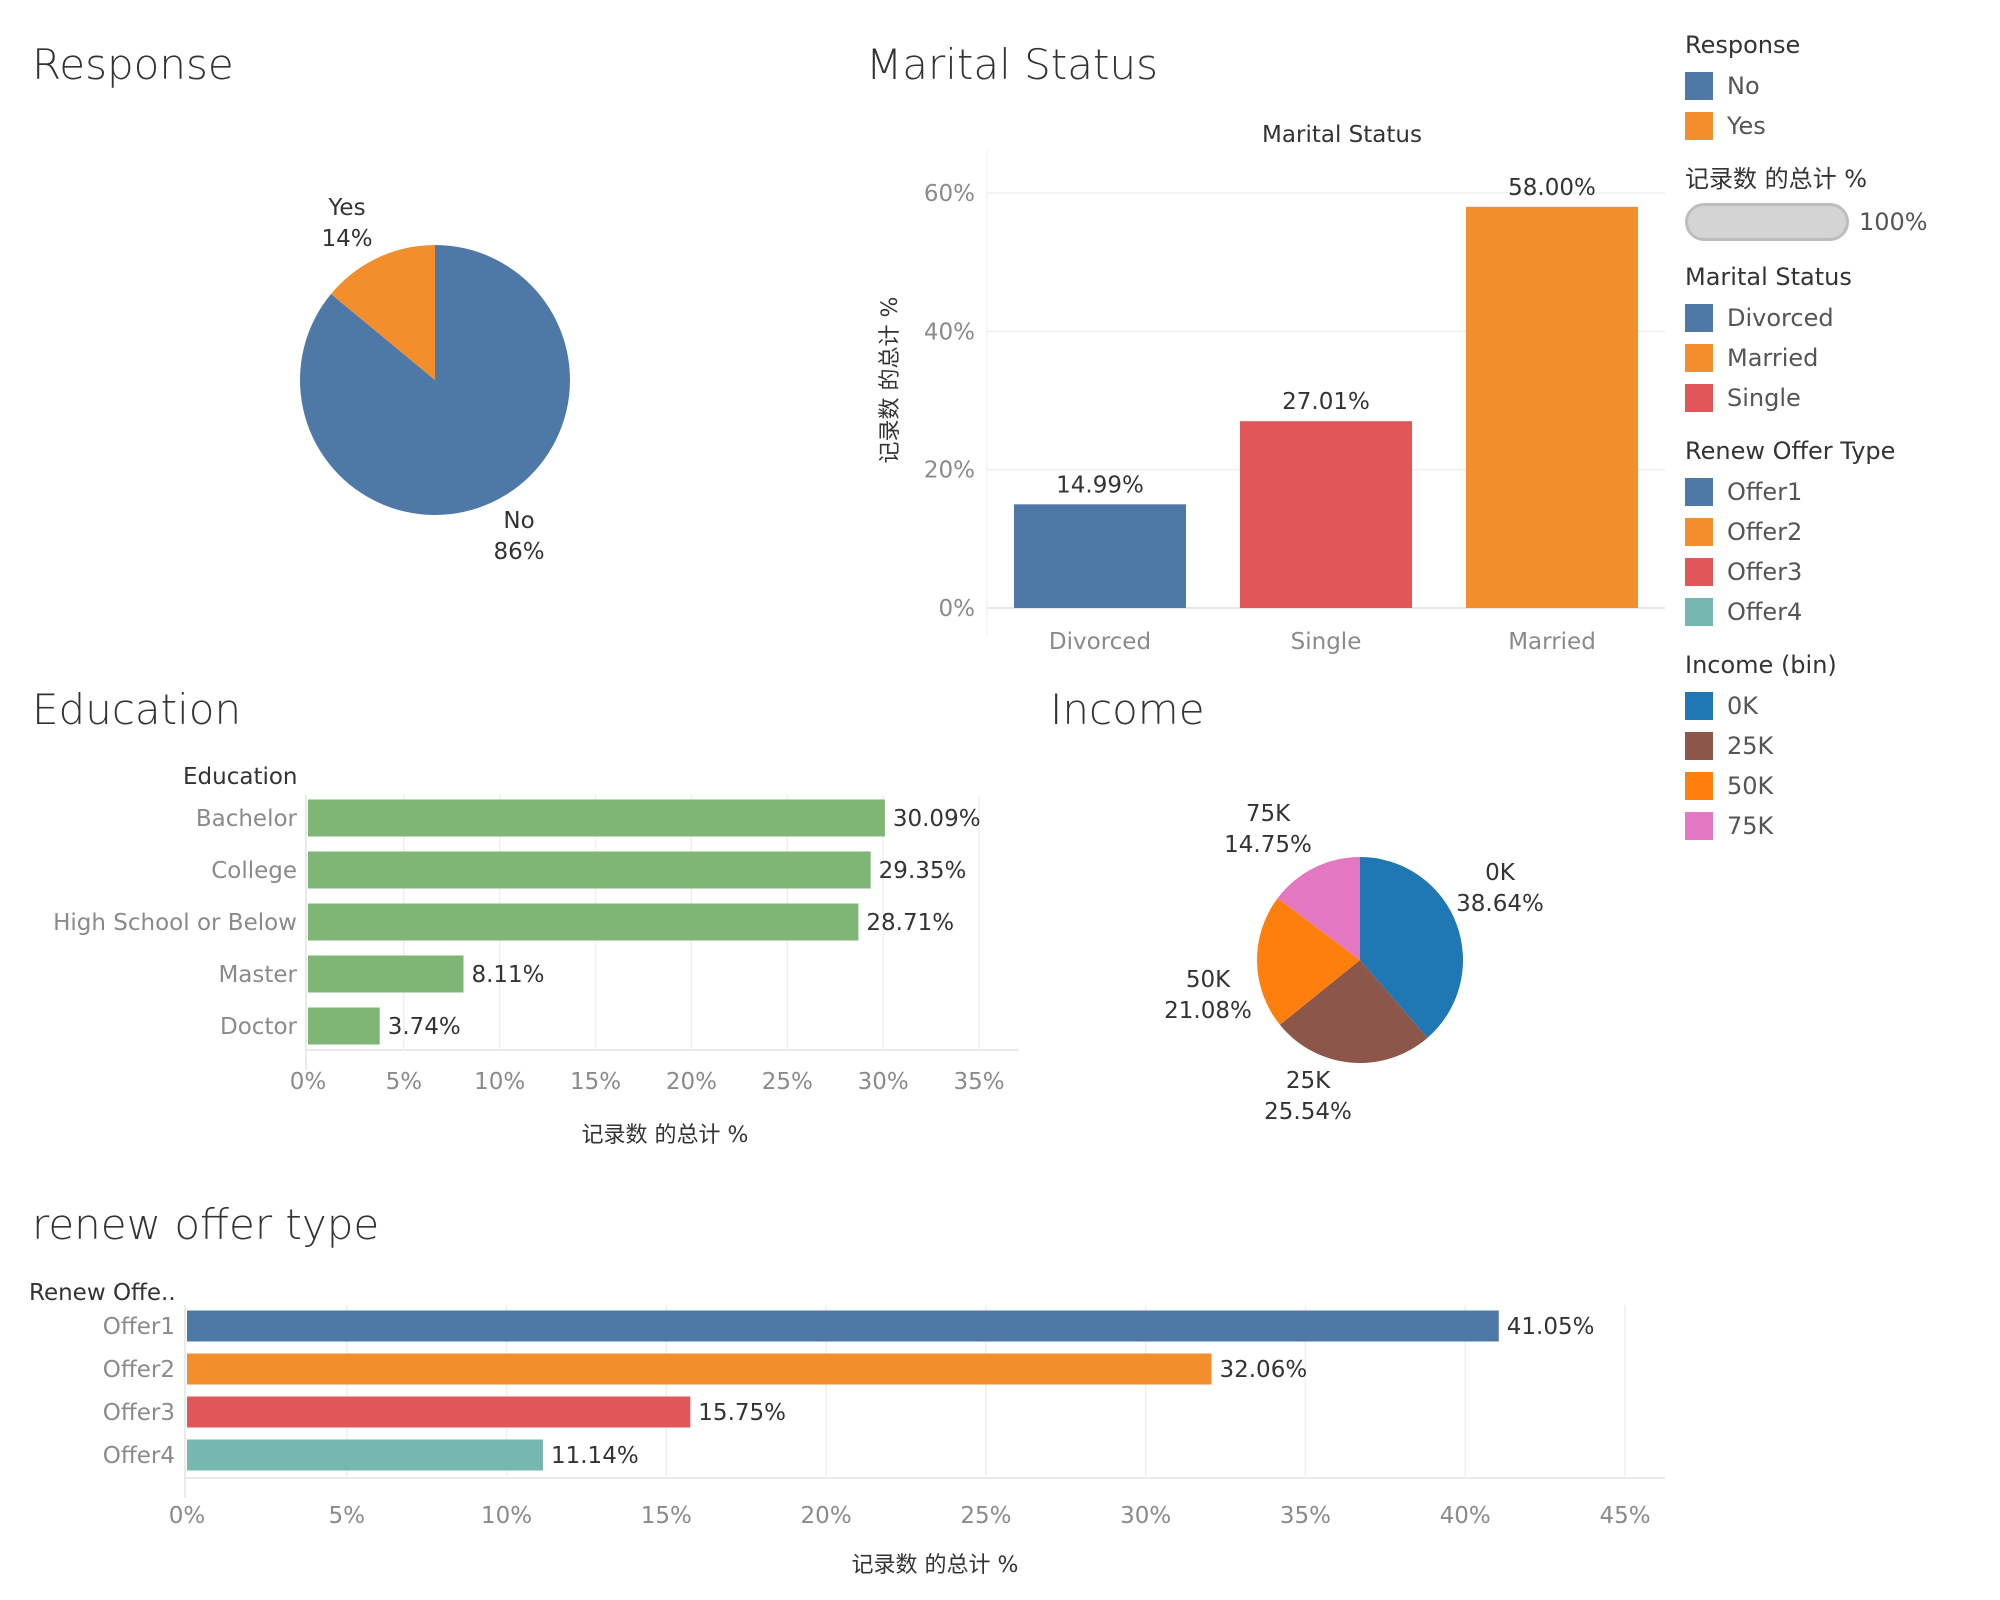 Image resolution: width=2000 pixels, height=1600 pixels. Describe the element at coordinates (1318, 908) in the screenshot. I see `income-slice-75k` at that location.